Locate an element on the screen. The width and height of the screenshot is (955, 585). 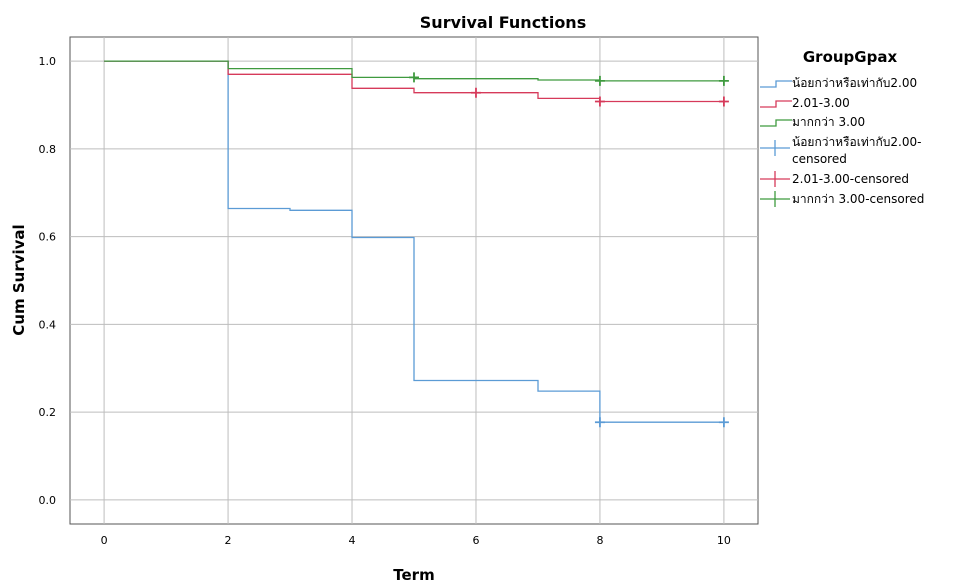
y-tick-label: 0.0 is located at coordinates (48, 500).